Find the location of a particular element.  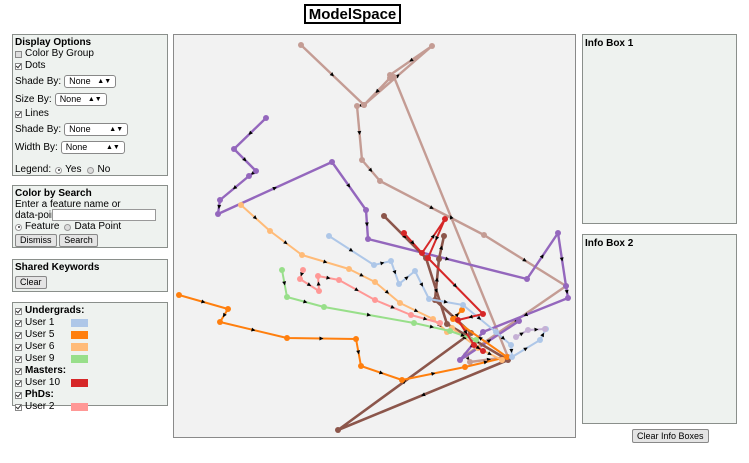

legend-no-radio is located at coordinates (91, 170).